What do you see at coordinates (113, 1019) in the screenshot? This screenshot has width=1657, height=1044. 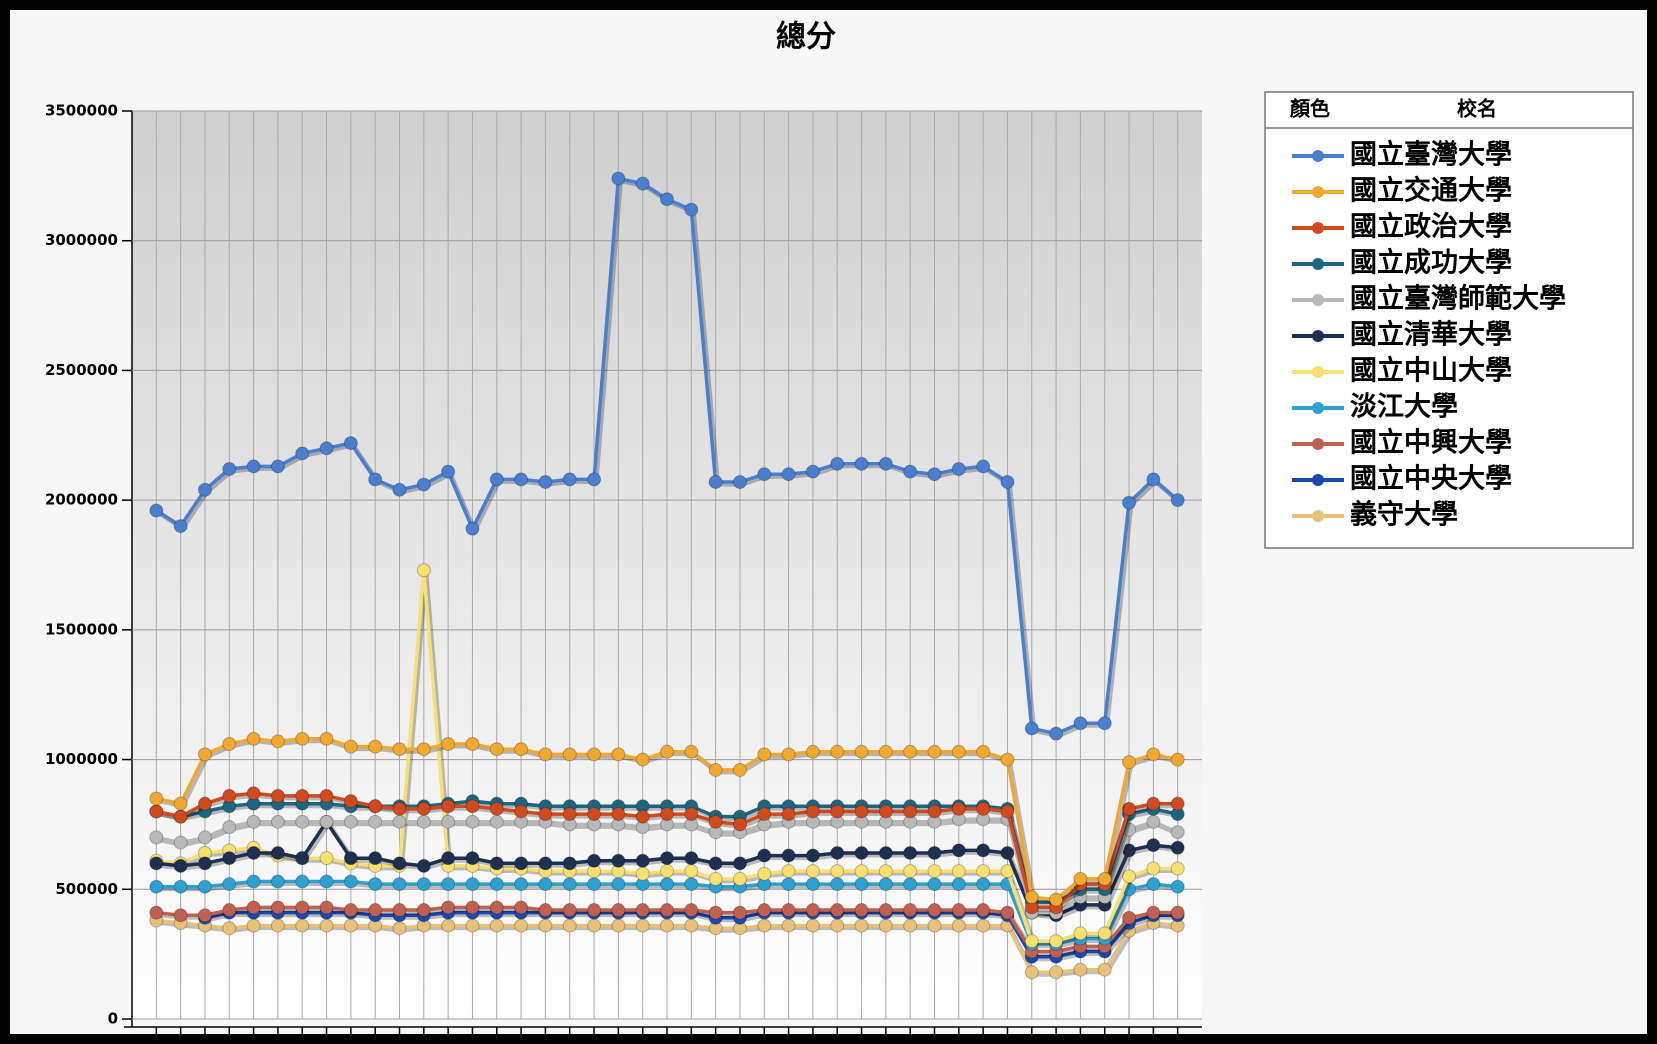 I see `y-tick-label: 0` at bounding box center [113, 1019].